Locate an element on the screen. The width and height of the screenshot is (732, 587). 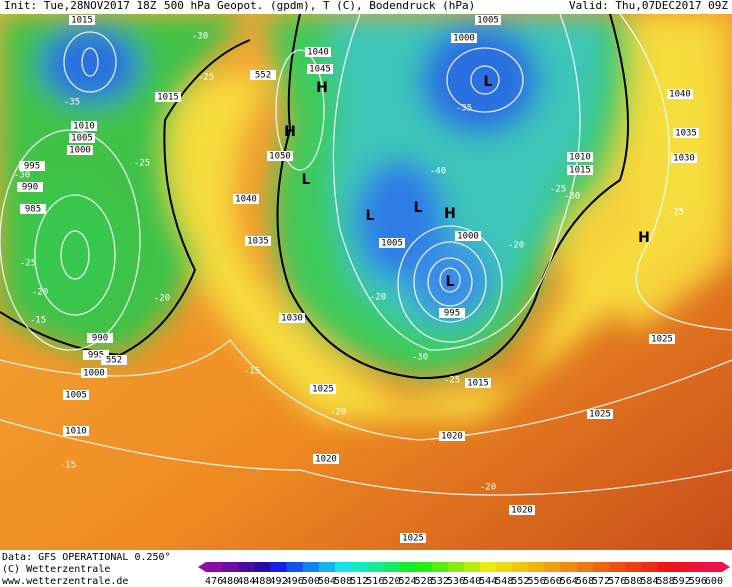
legend-arrow-right is located at coordinates (726, 567).